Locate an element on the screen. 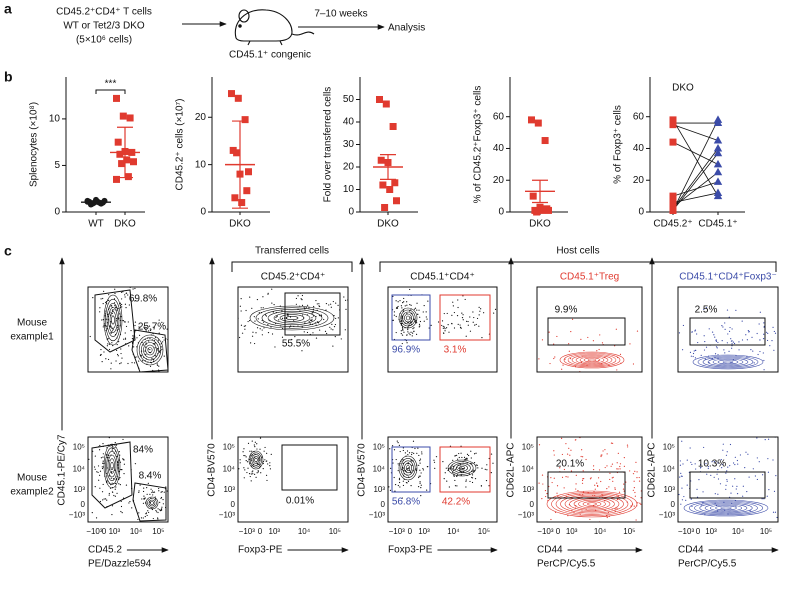 The height and width of the screenshot is (592, 785). gate-label: 69.8% is located at coordinates (143, 299).